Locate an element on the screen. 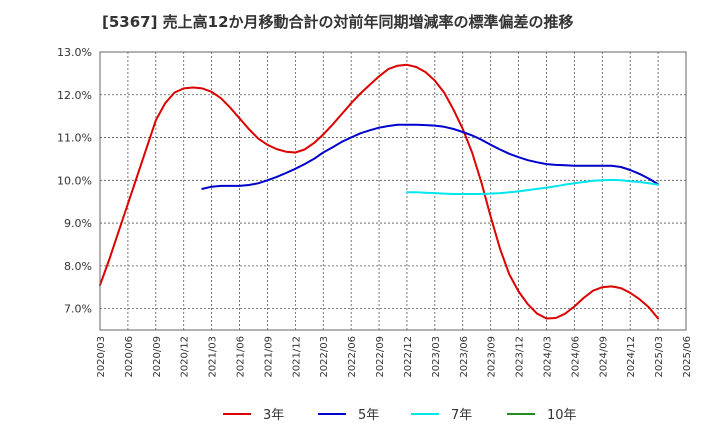 Image resolution: width=720 pixels, height=440 pixels. x-tick-label: 2022/09 is located at coordinates (380, 357).